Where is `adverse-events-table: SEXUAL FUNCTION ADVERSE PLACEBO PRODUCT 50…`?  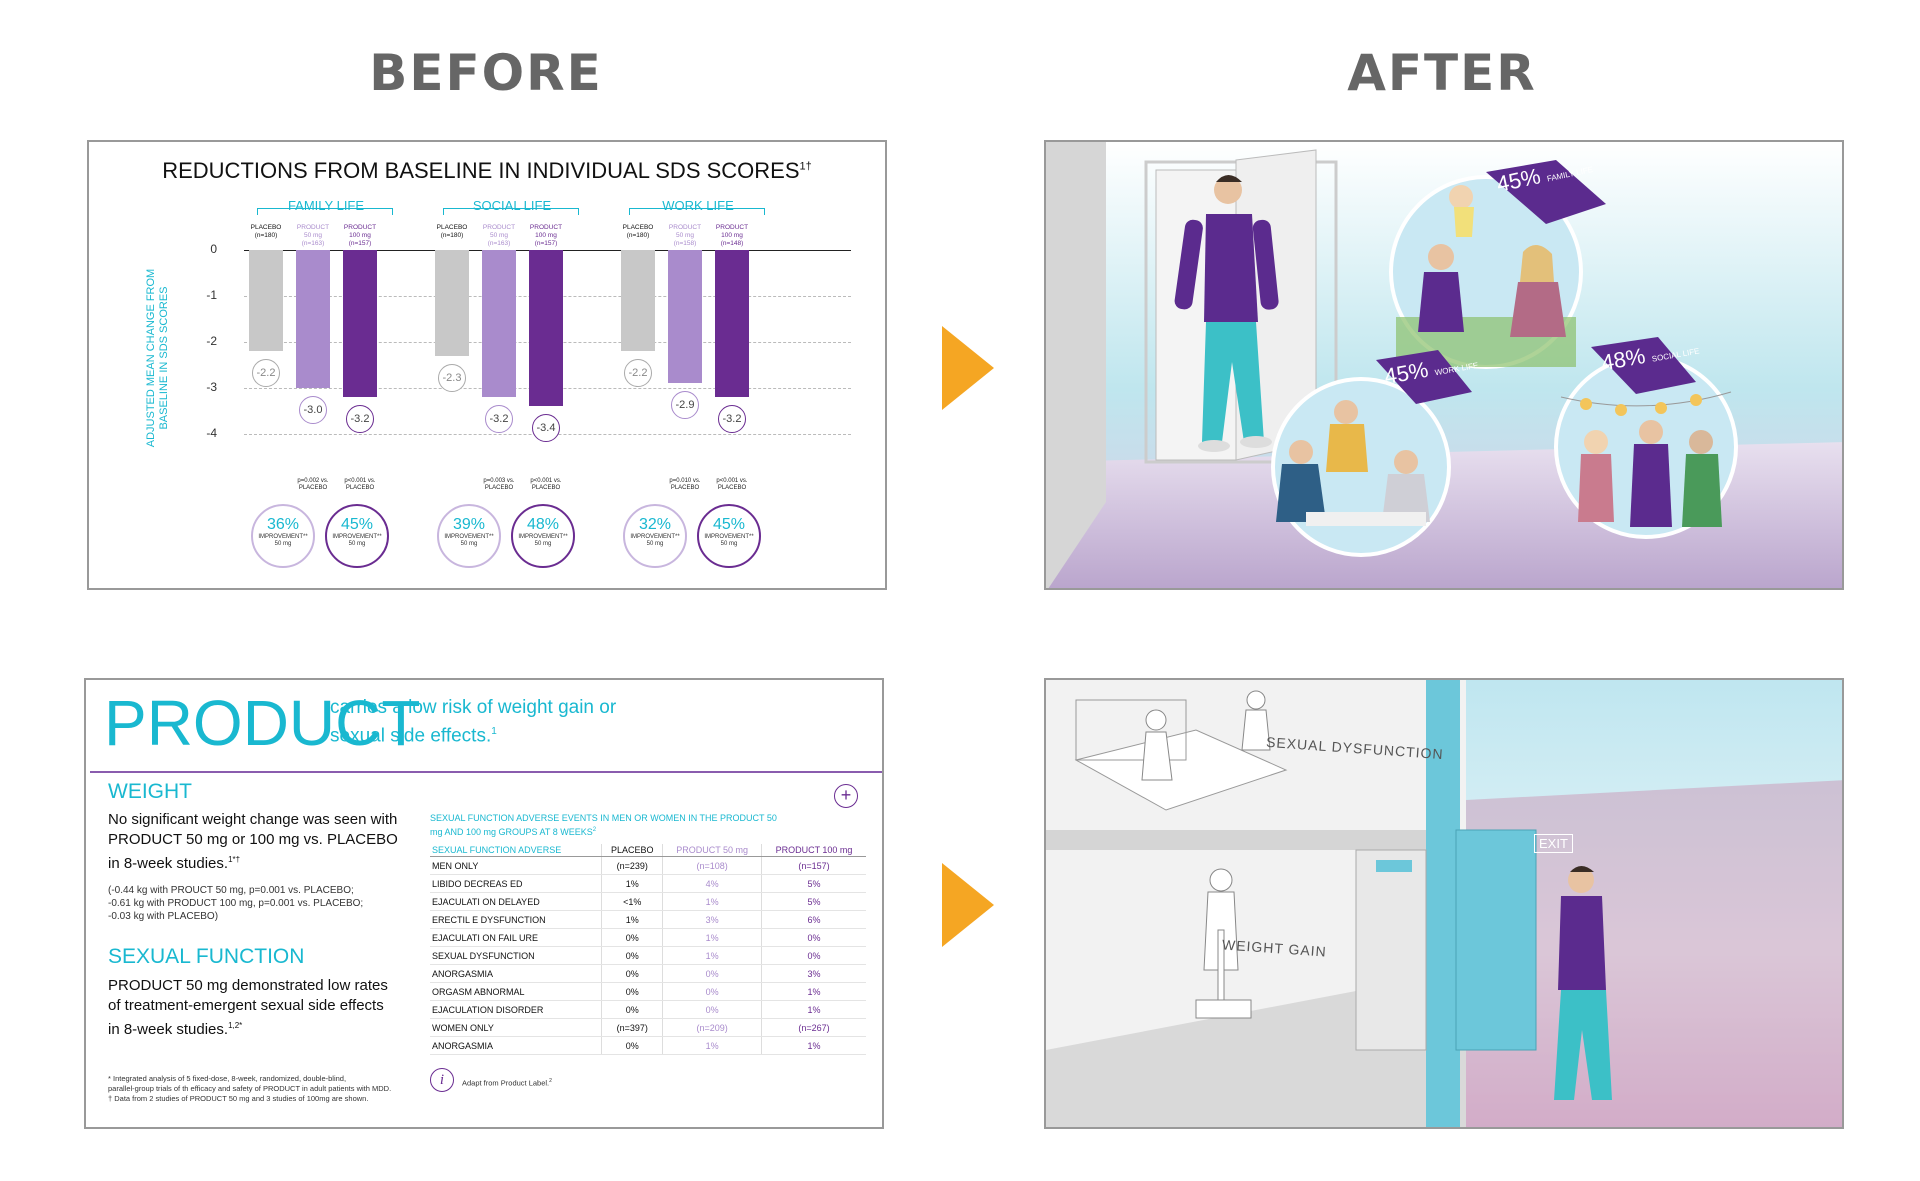 adverse-events-table: SEXUAL FUNCTION ADVERSE PLACEBO PRODUCT 50… is located at coordinates (648, 949).